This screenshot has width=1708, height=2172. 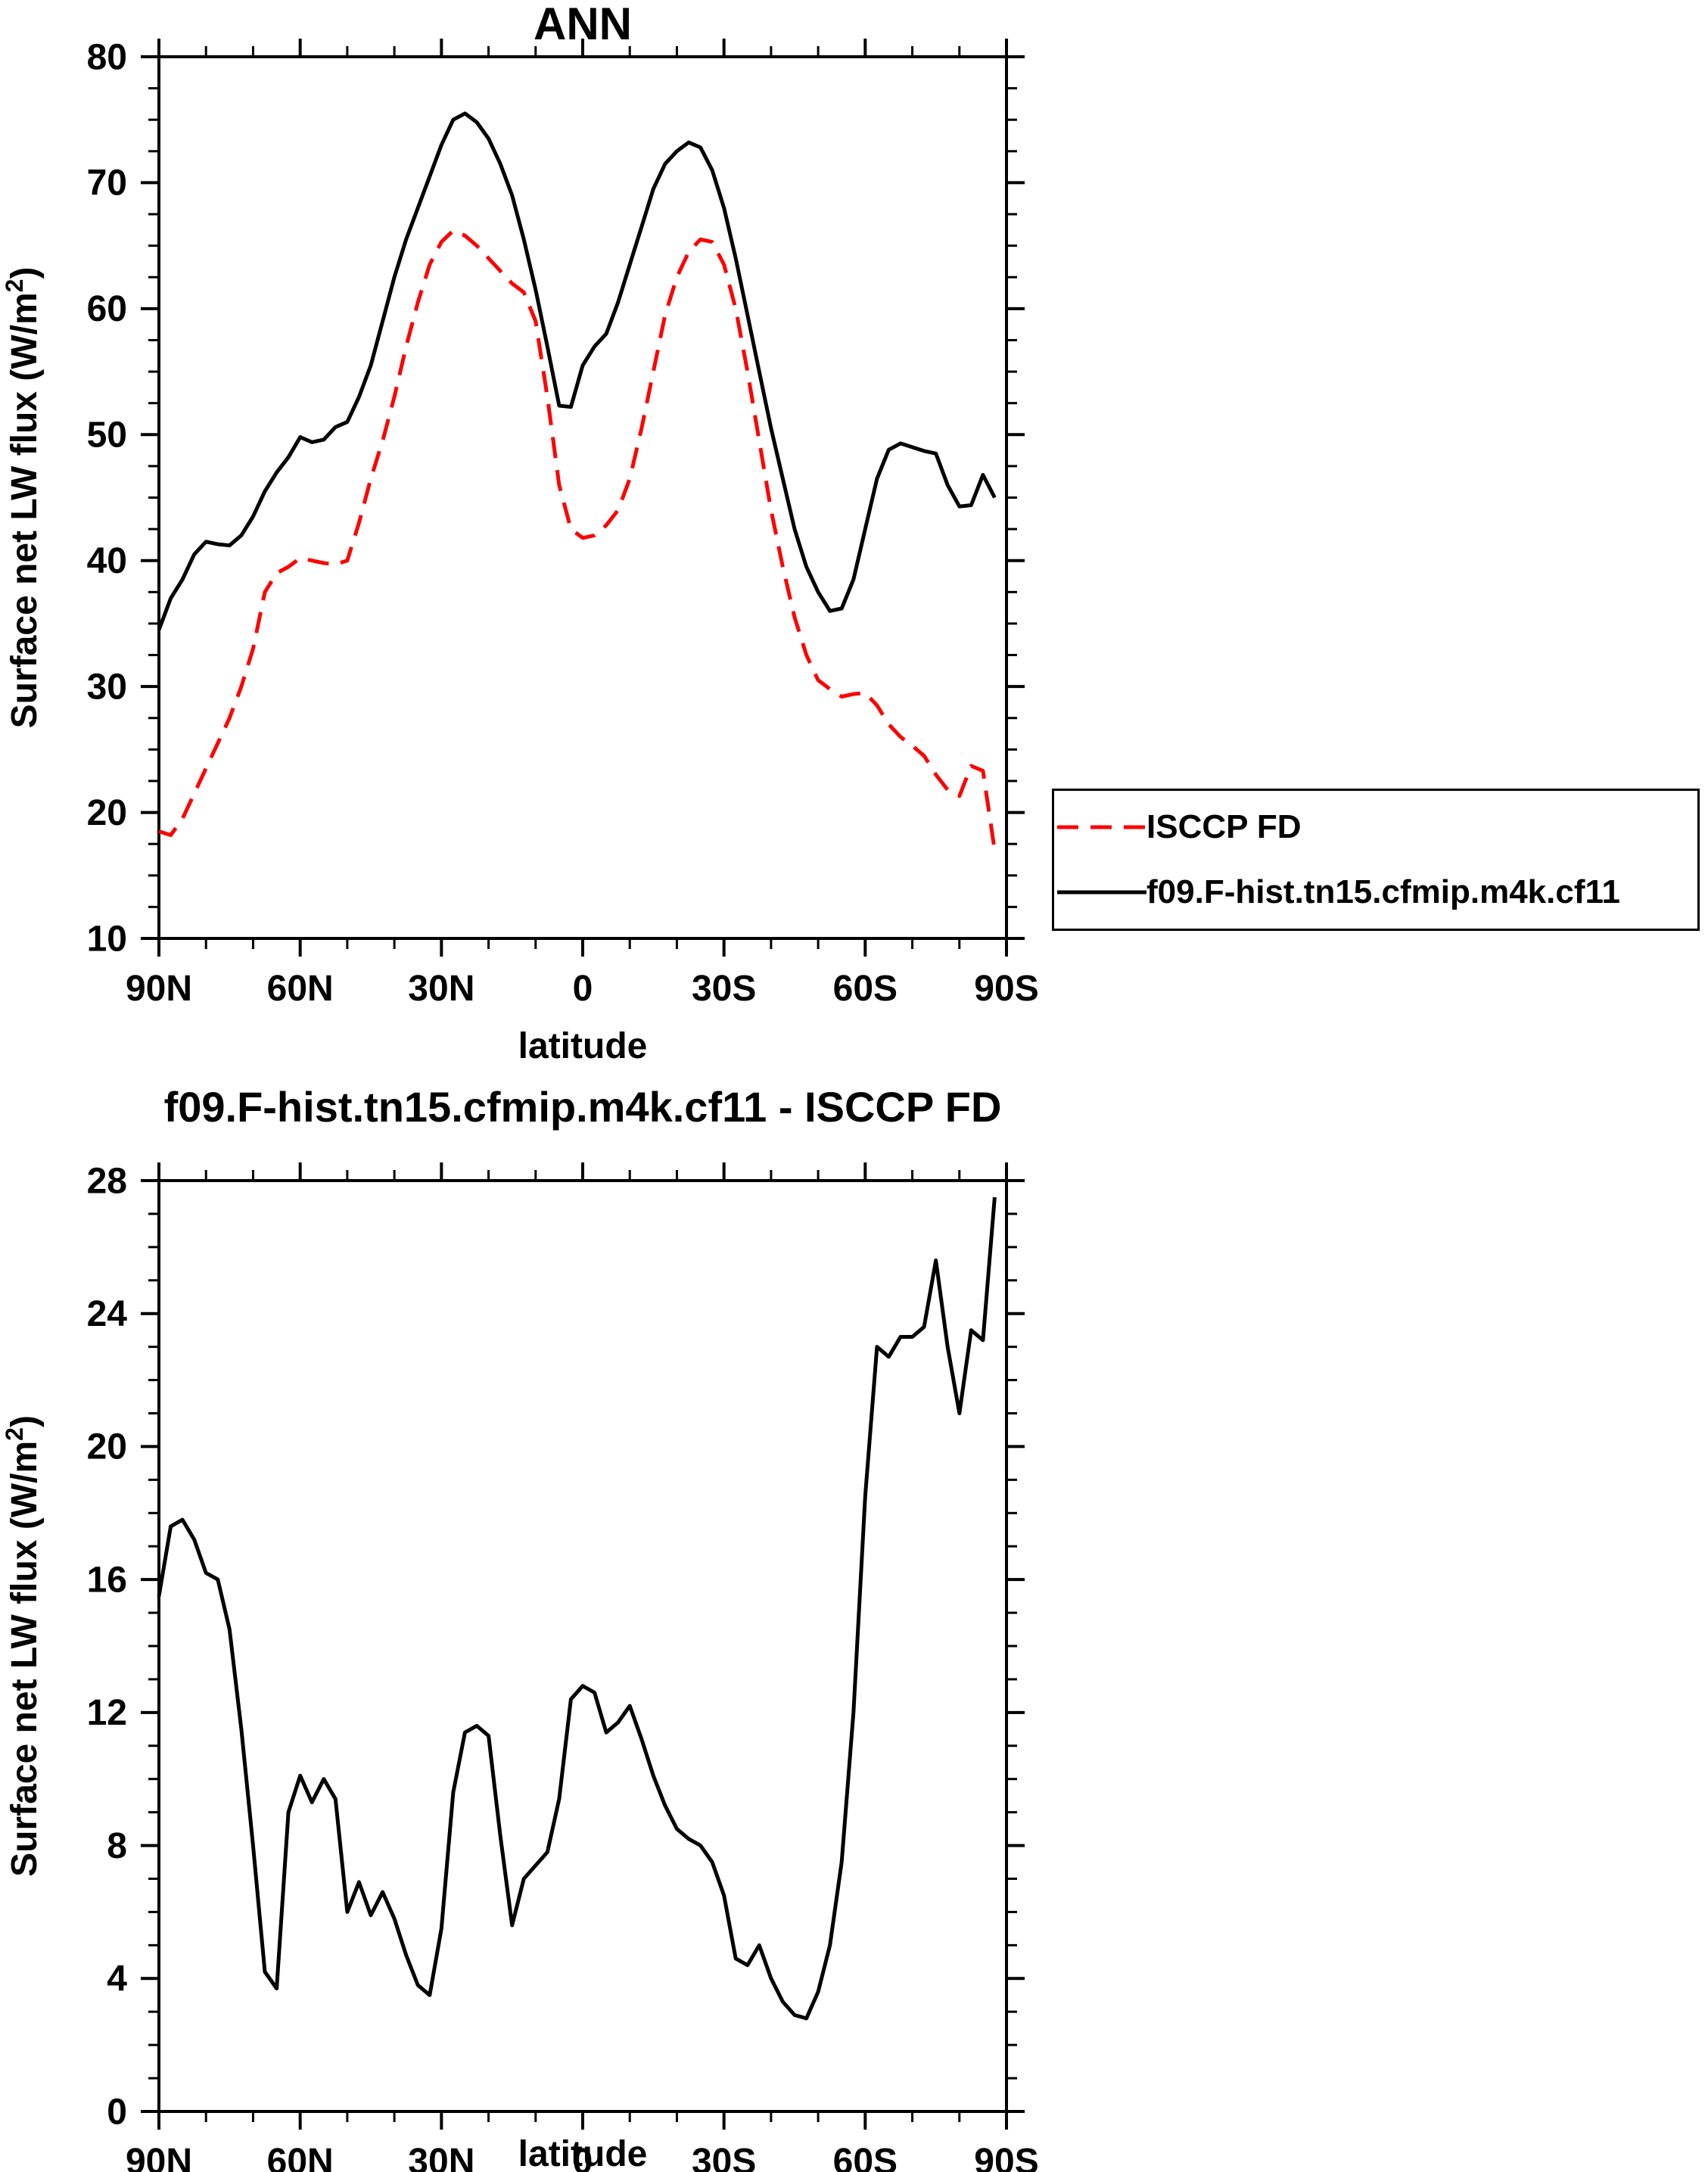 I want to click on y-tick-label: 30, so click(x=107, y=687).